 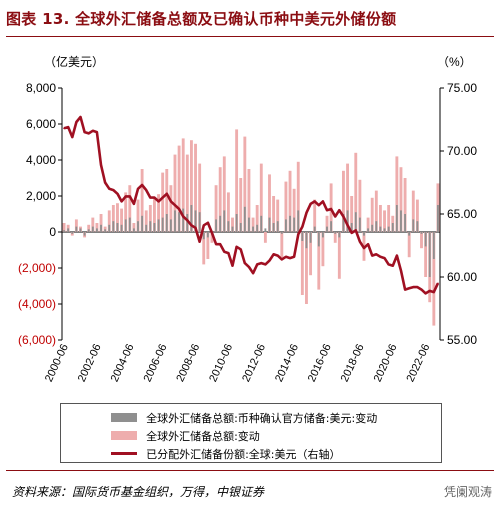 What do you see at coordinates (57, 363) in the screenshot?
I see `x-tick-label: 2000-06` at bounding box center [57, 363].